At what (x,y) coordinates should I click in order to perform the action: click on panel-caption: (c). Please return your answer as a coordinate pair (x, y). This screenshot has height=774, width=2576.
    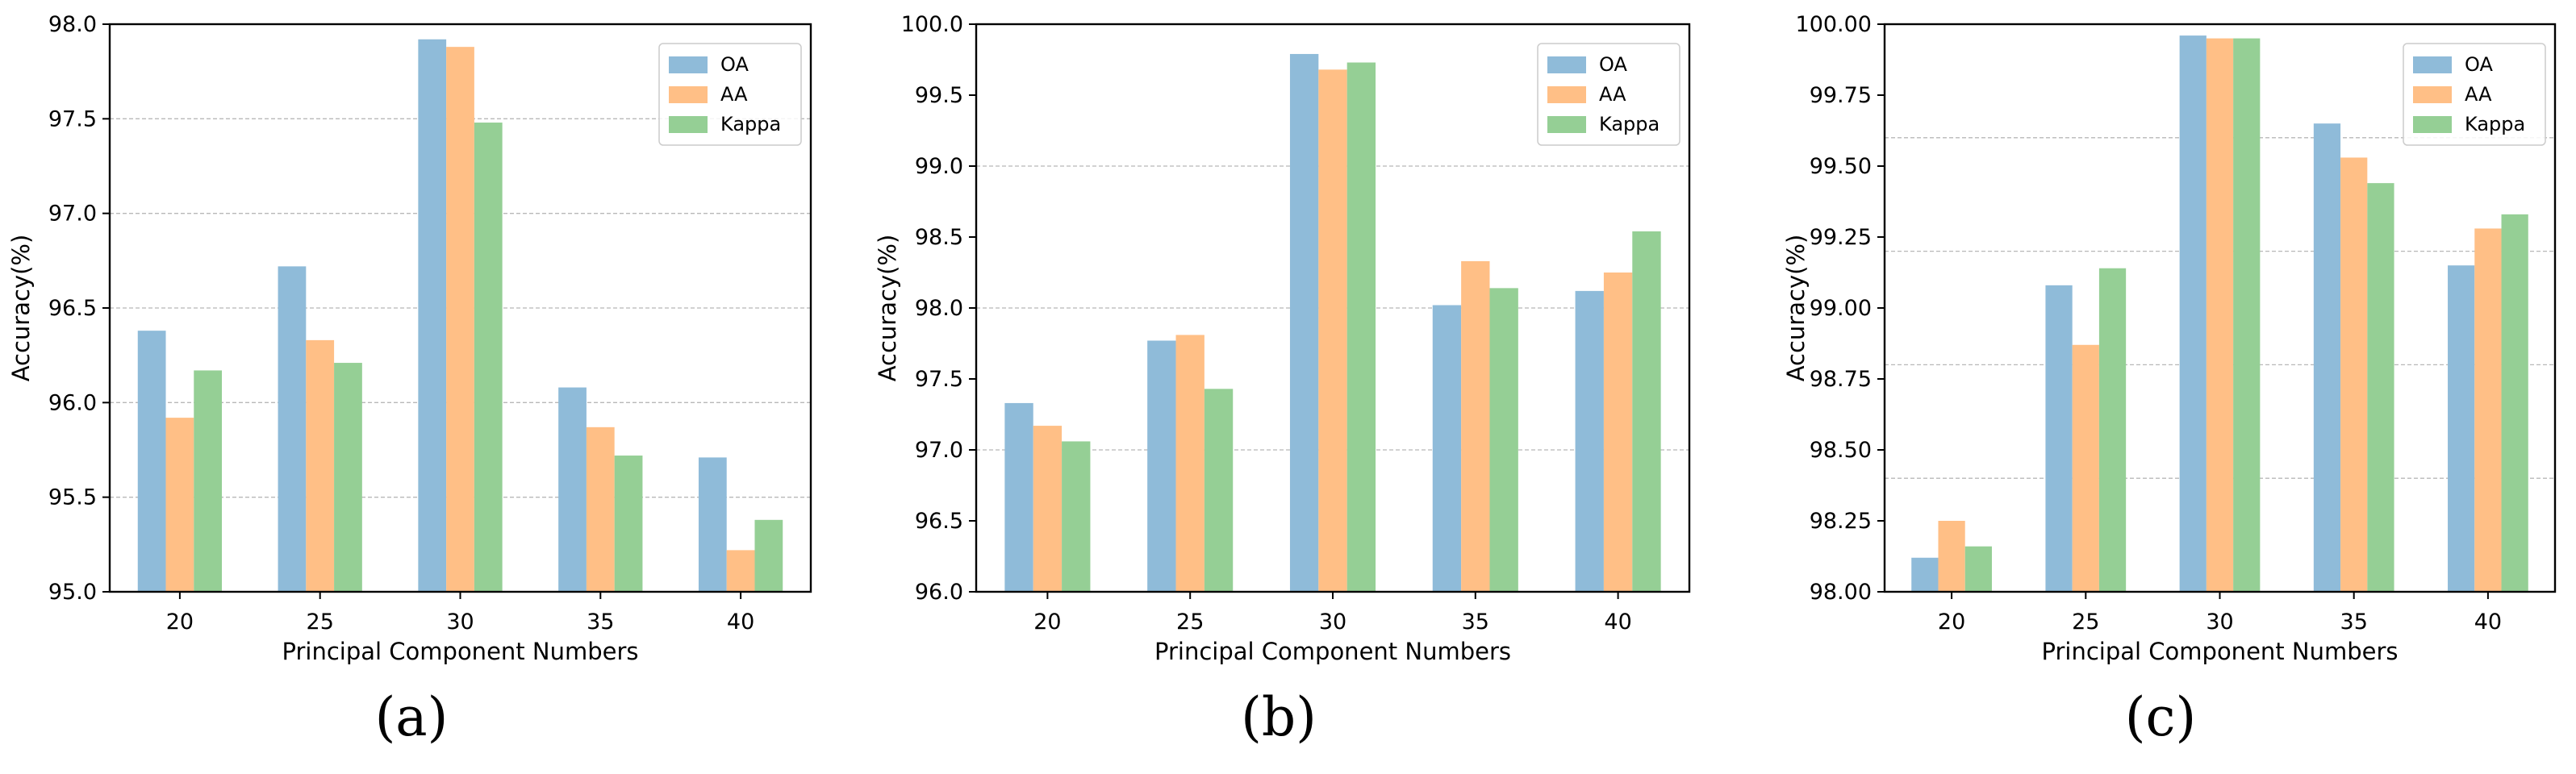
    Looking at the image, I should click on (2160, 717).